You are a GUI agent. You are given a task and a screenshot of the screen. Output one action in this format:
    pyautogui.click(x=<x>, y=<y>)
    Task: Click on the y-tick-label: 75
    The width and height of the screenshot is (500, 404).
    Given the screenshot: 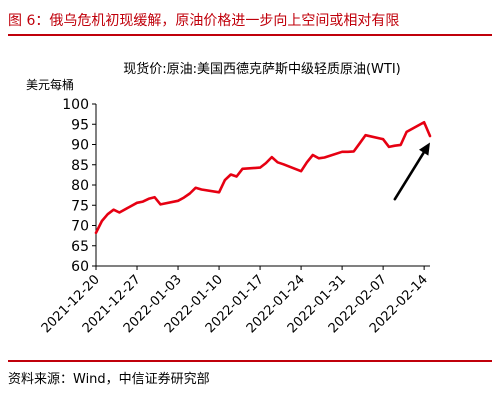 What is the action you would take?
    pyautogui.click(x=80, y=206)
    